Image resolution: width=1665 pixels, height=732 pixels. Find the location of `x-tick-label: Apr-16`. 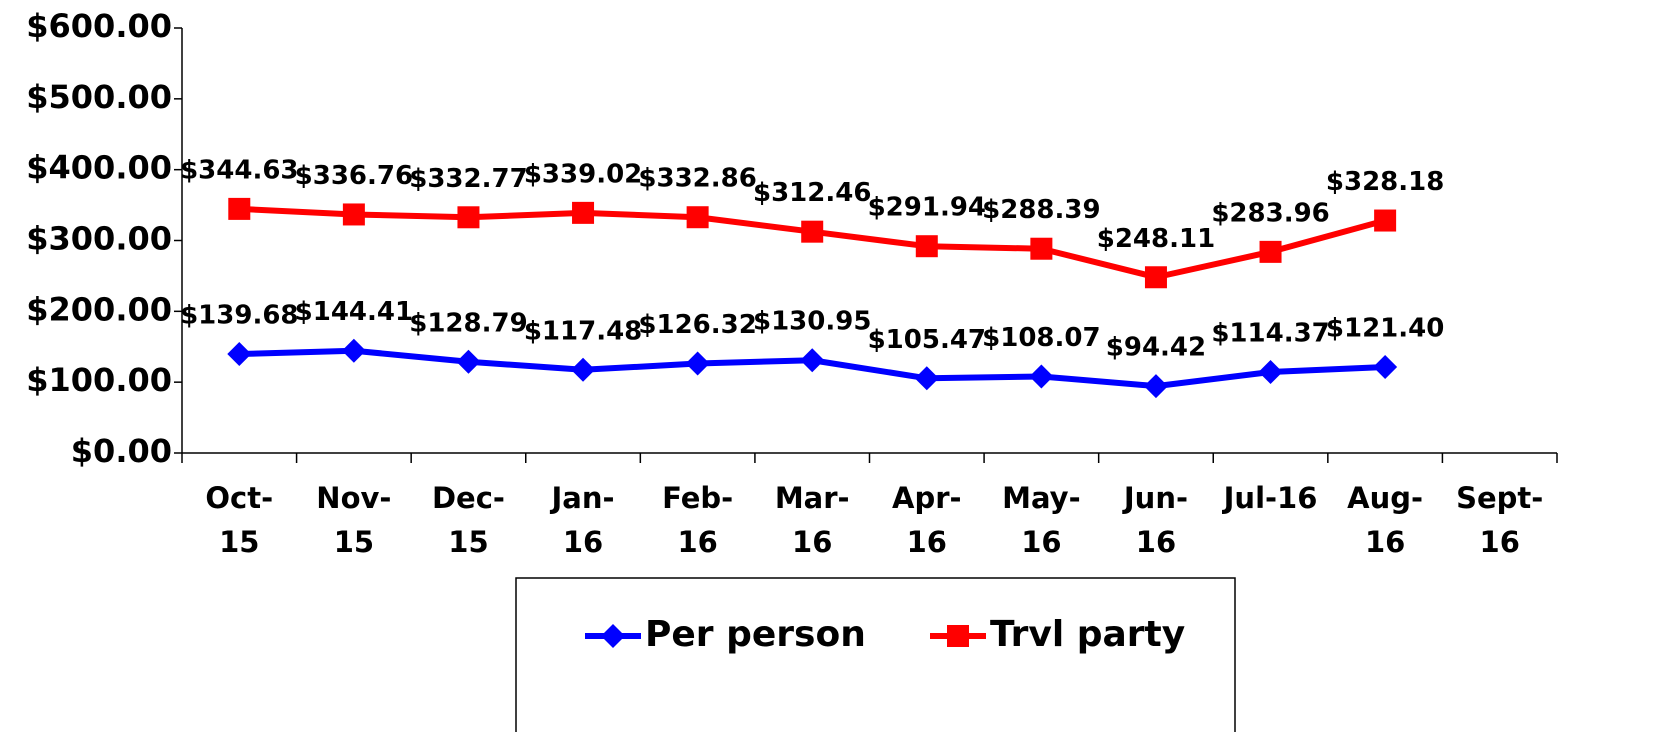

x-tick-label: Apr-16 is located at coordinates (927, 520).